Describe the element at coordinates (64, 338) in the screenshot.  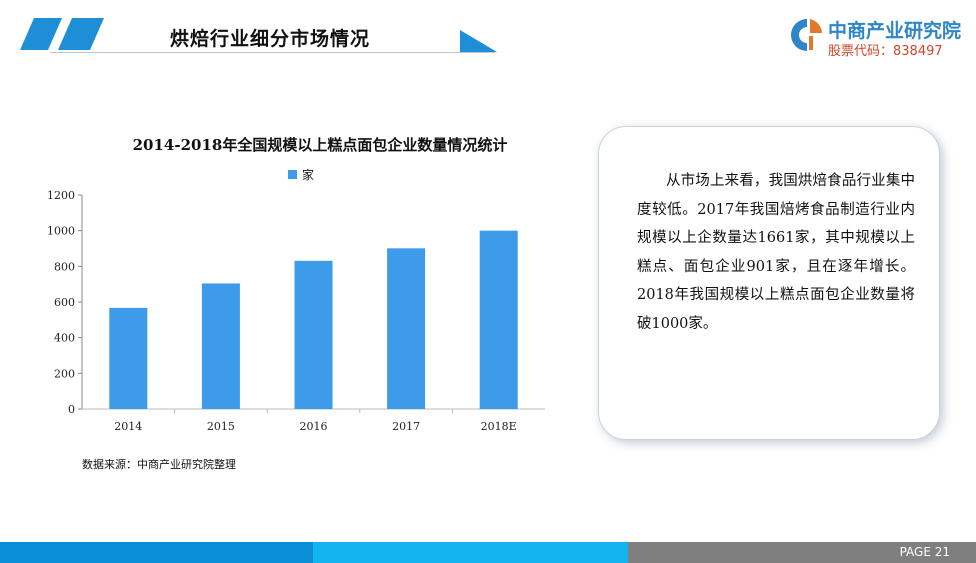
I see `y-tick-label: 400` at that location.